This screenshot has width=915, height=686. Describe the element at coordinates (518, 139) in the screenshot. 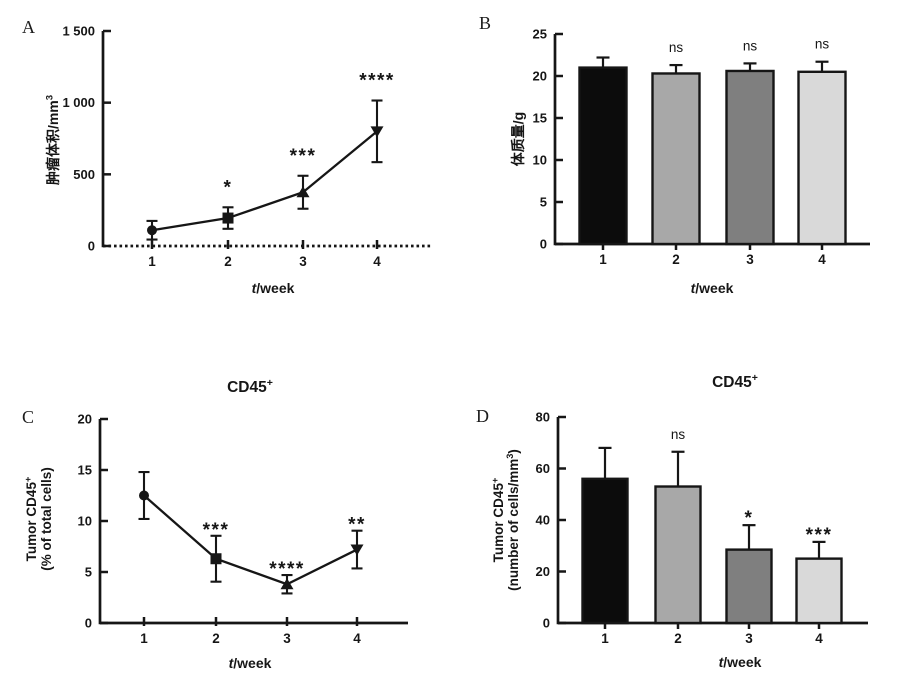

I see `svg-text: 体质量/g` at that location.